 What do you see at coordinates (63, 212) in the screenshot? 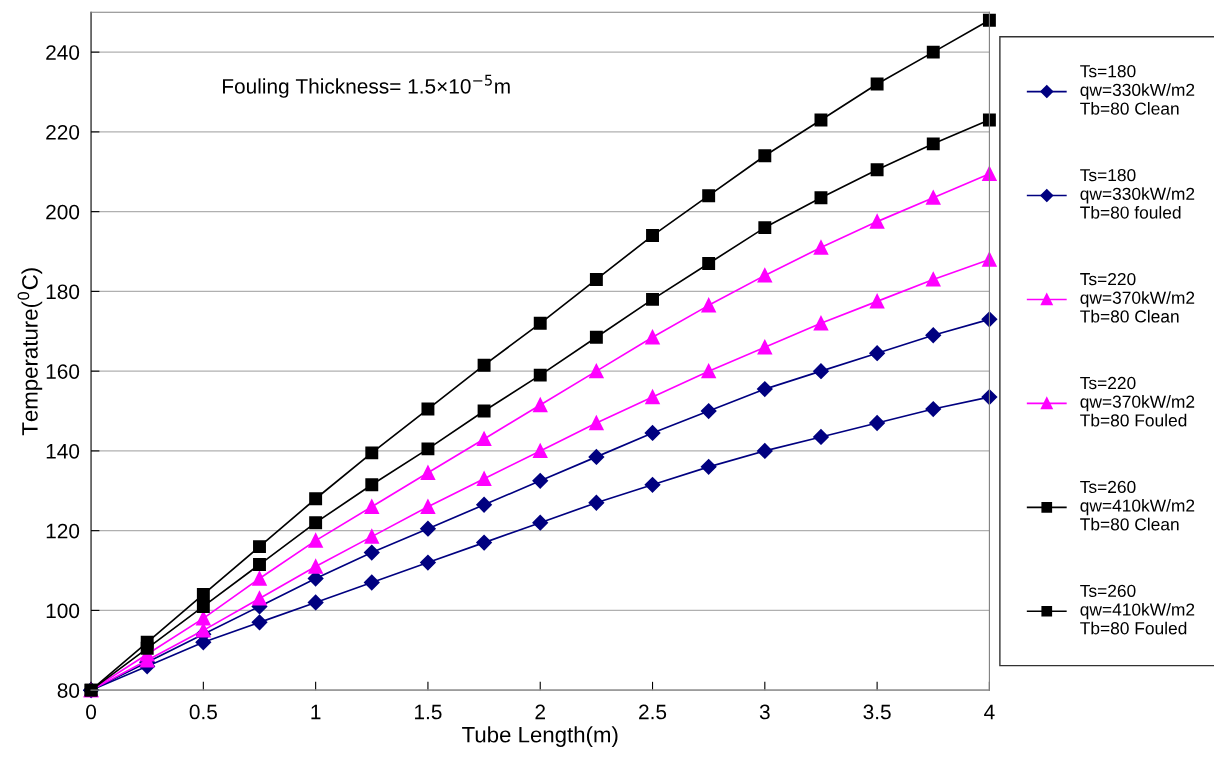
I see `y-tick-label: 200` at bounding box center [63, 212].